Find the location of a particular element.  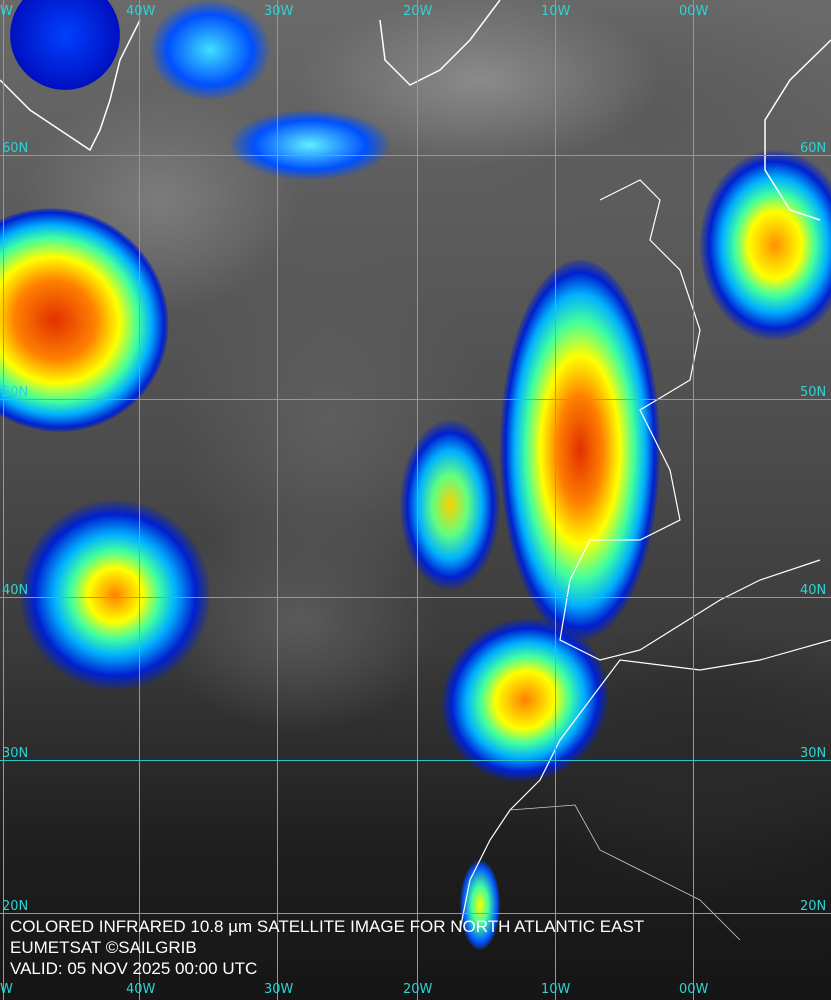

lat-label-right: 50N is located at coordinates (813, 392).